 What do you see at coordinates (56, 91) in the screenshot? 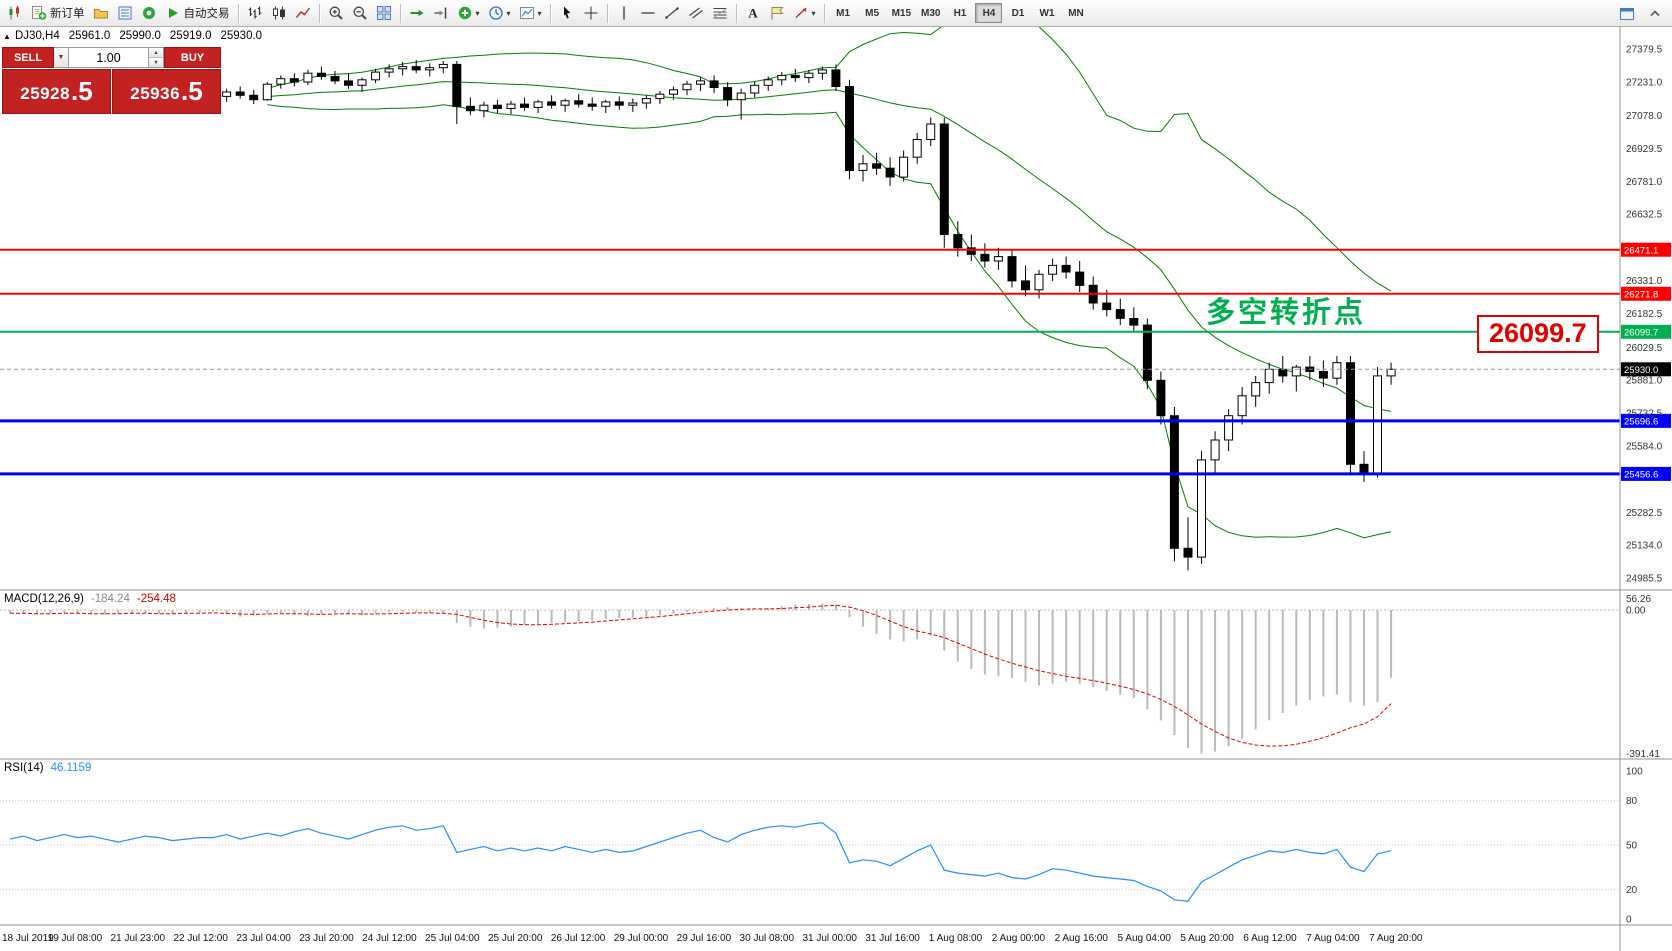
I see `sell-price-display: 25928.5` at bounding box center [56, 91].